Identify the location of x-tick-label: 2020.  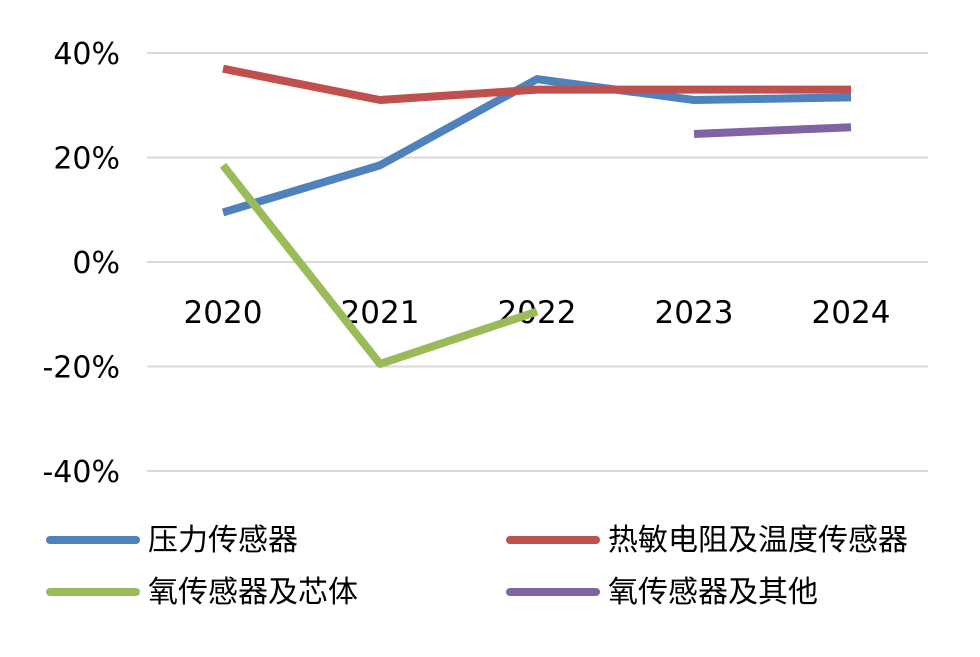
(223, 313).